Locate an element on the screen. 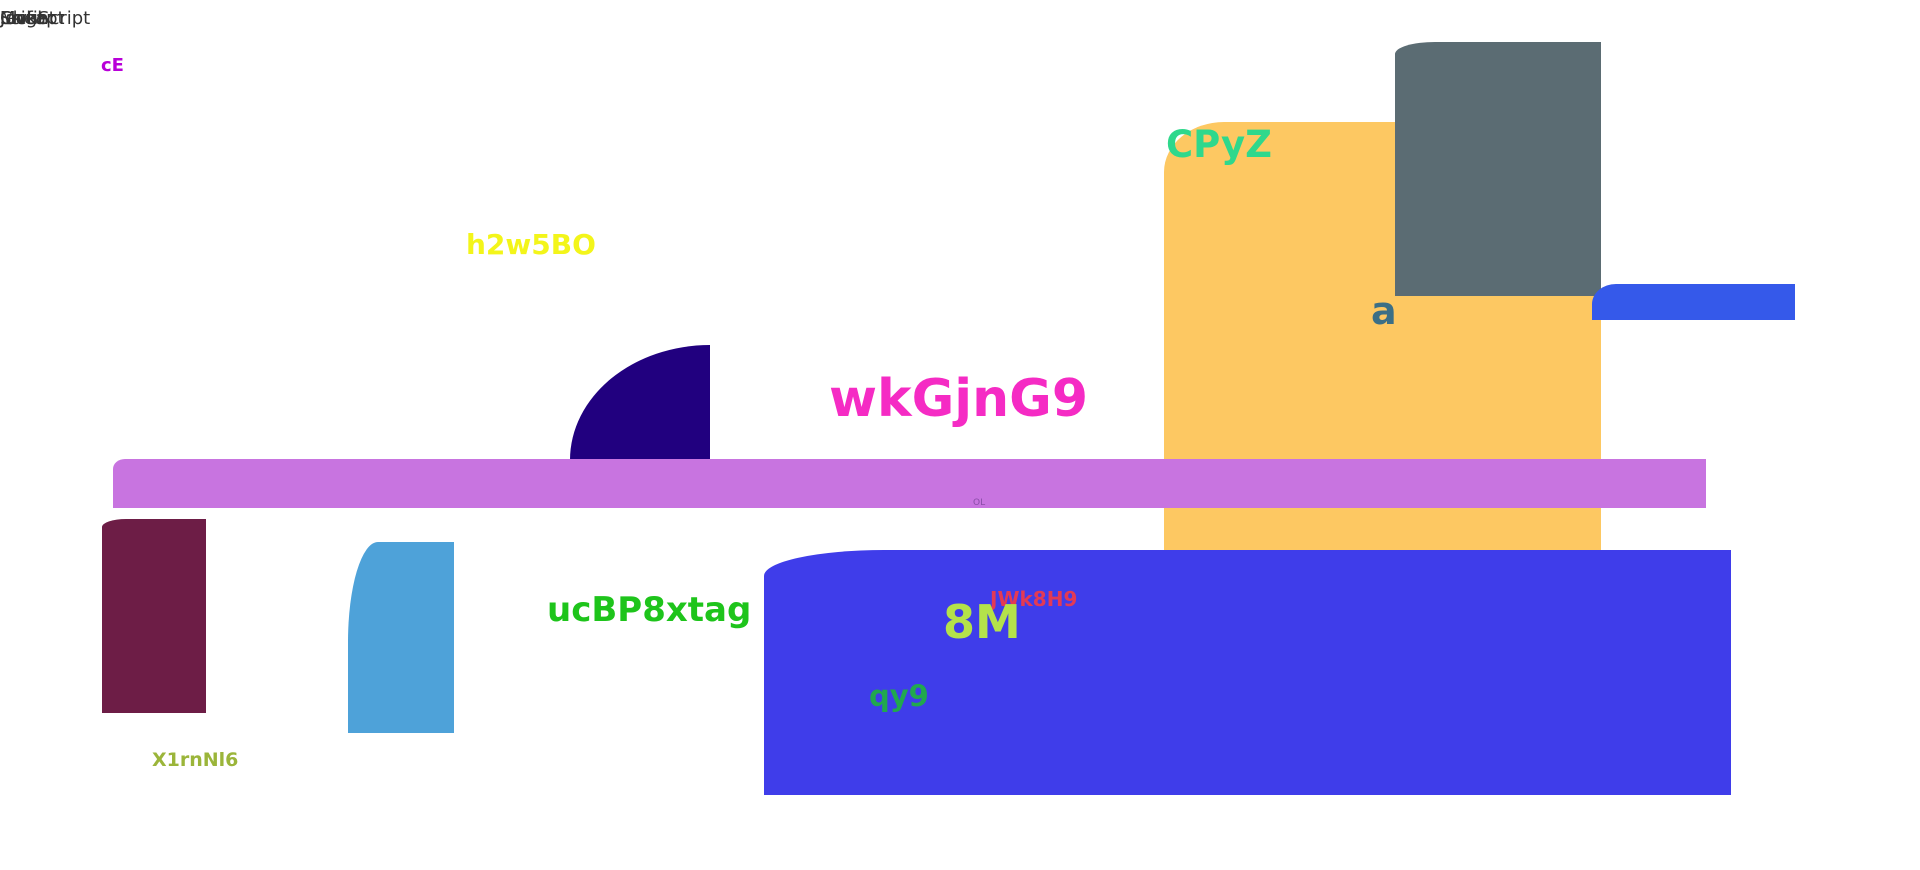  corner-text-2: Mofit is located at coordinates (22, 18).